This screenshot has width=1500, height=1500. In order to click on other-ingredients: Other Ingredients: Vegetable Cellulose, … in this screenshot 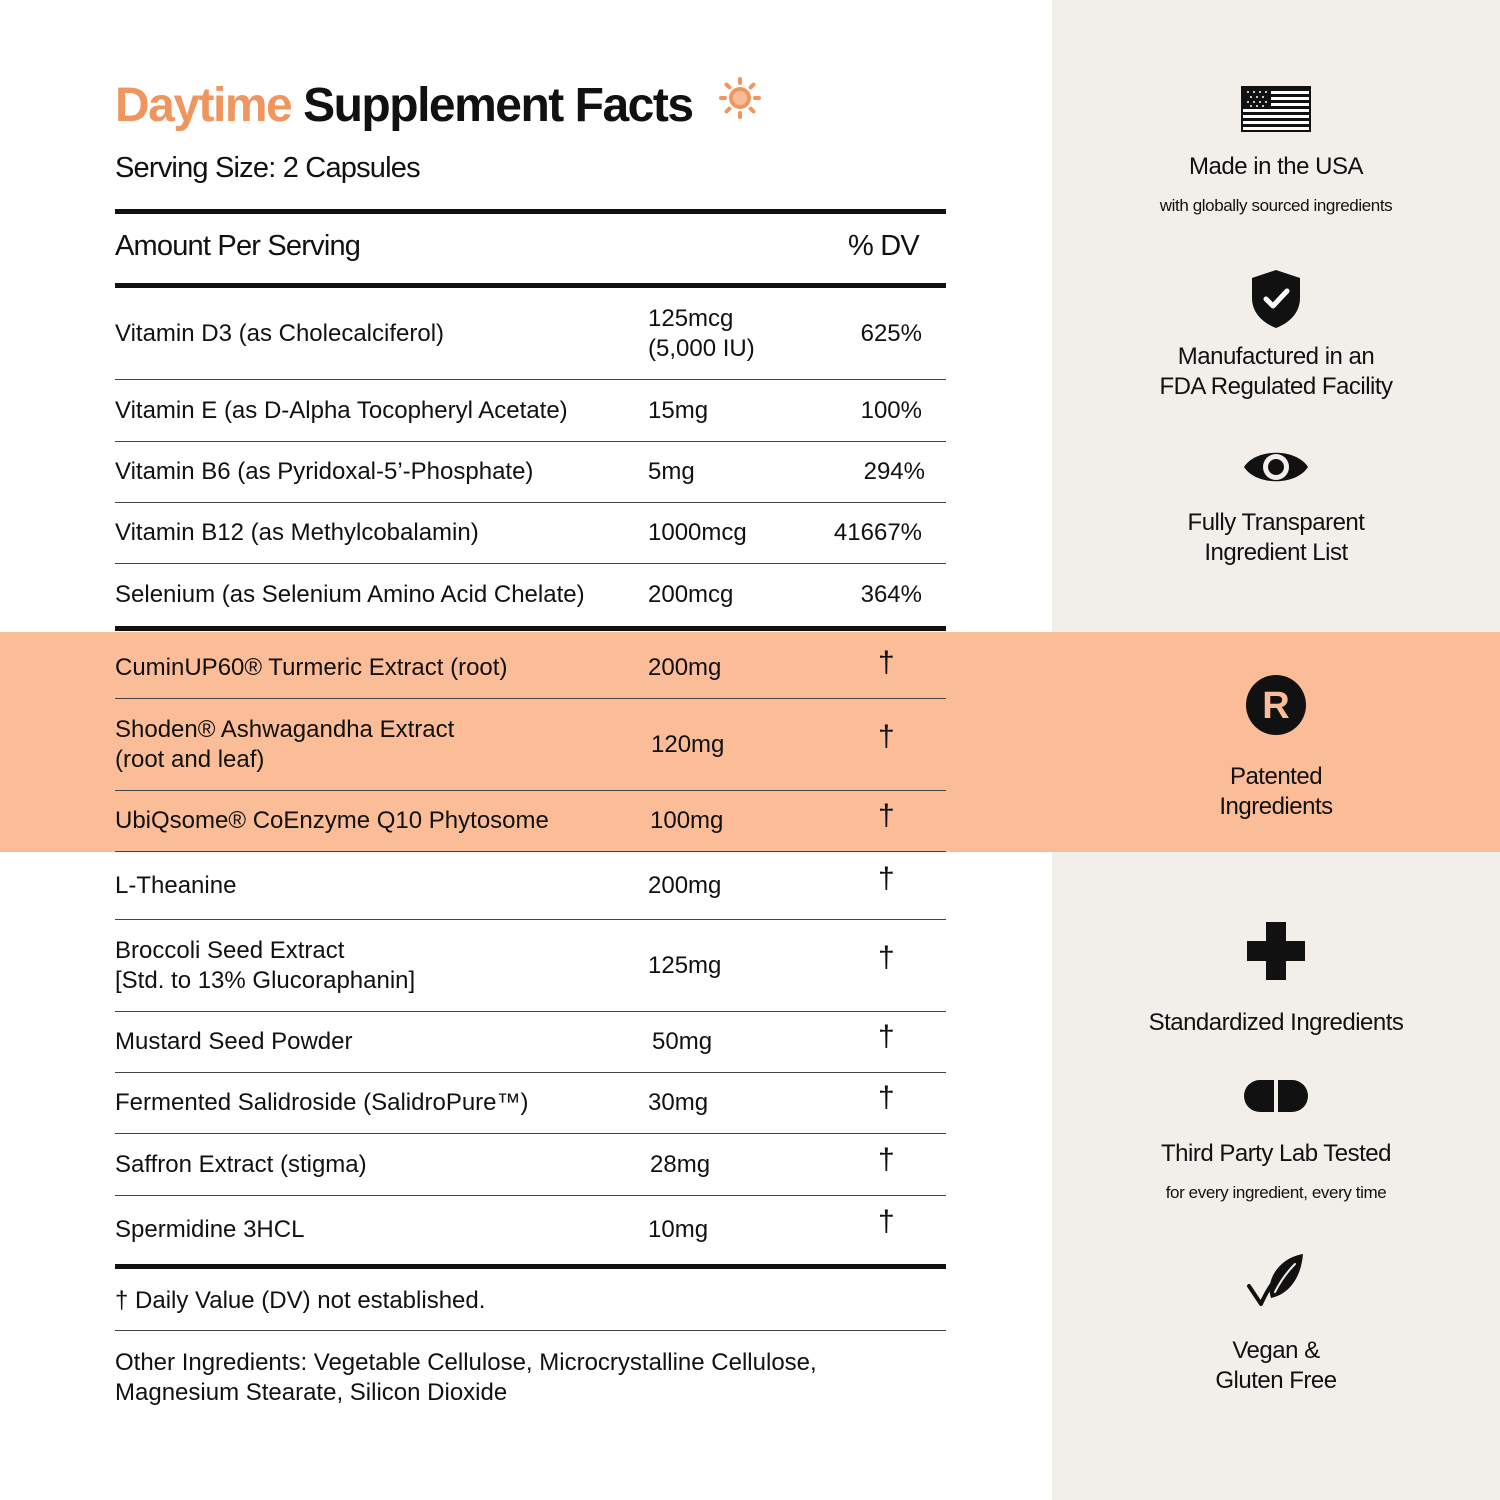, I will do `click(466, 1377)`.